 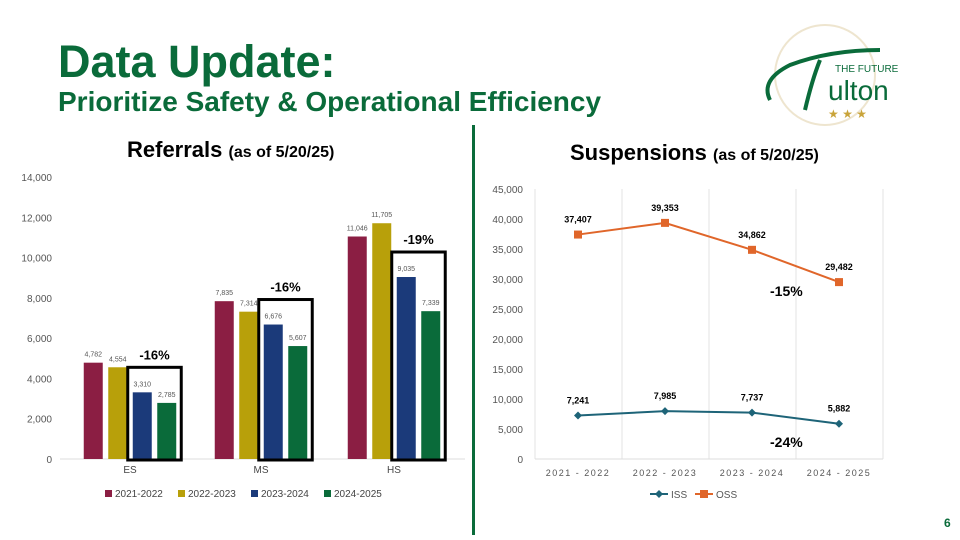 I want to click on legend-label: OSS, so click(x=726, y=495).